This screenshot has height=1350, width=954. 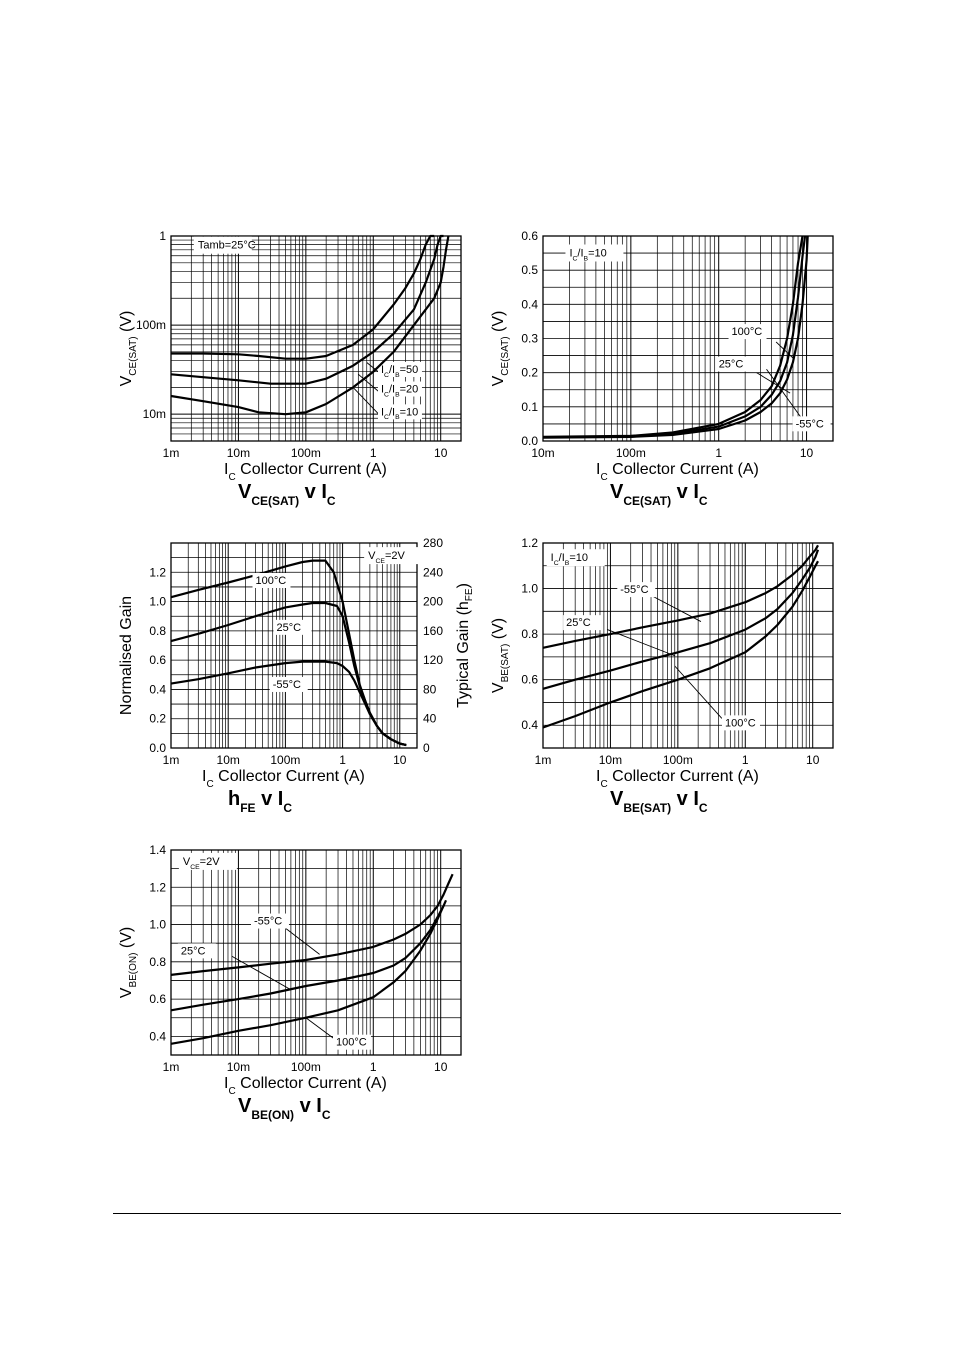 I want to click on y-tick-label: 10m, so click(x=154, y=414).